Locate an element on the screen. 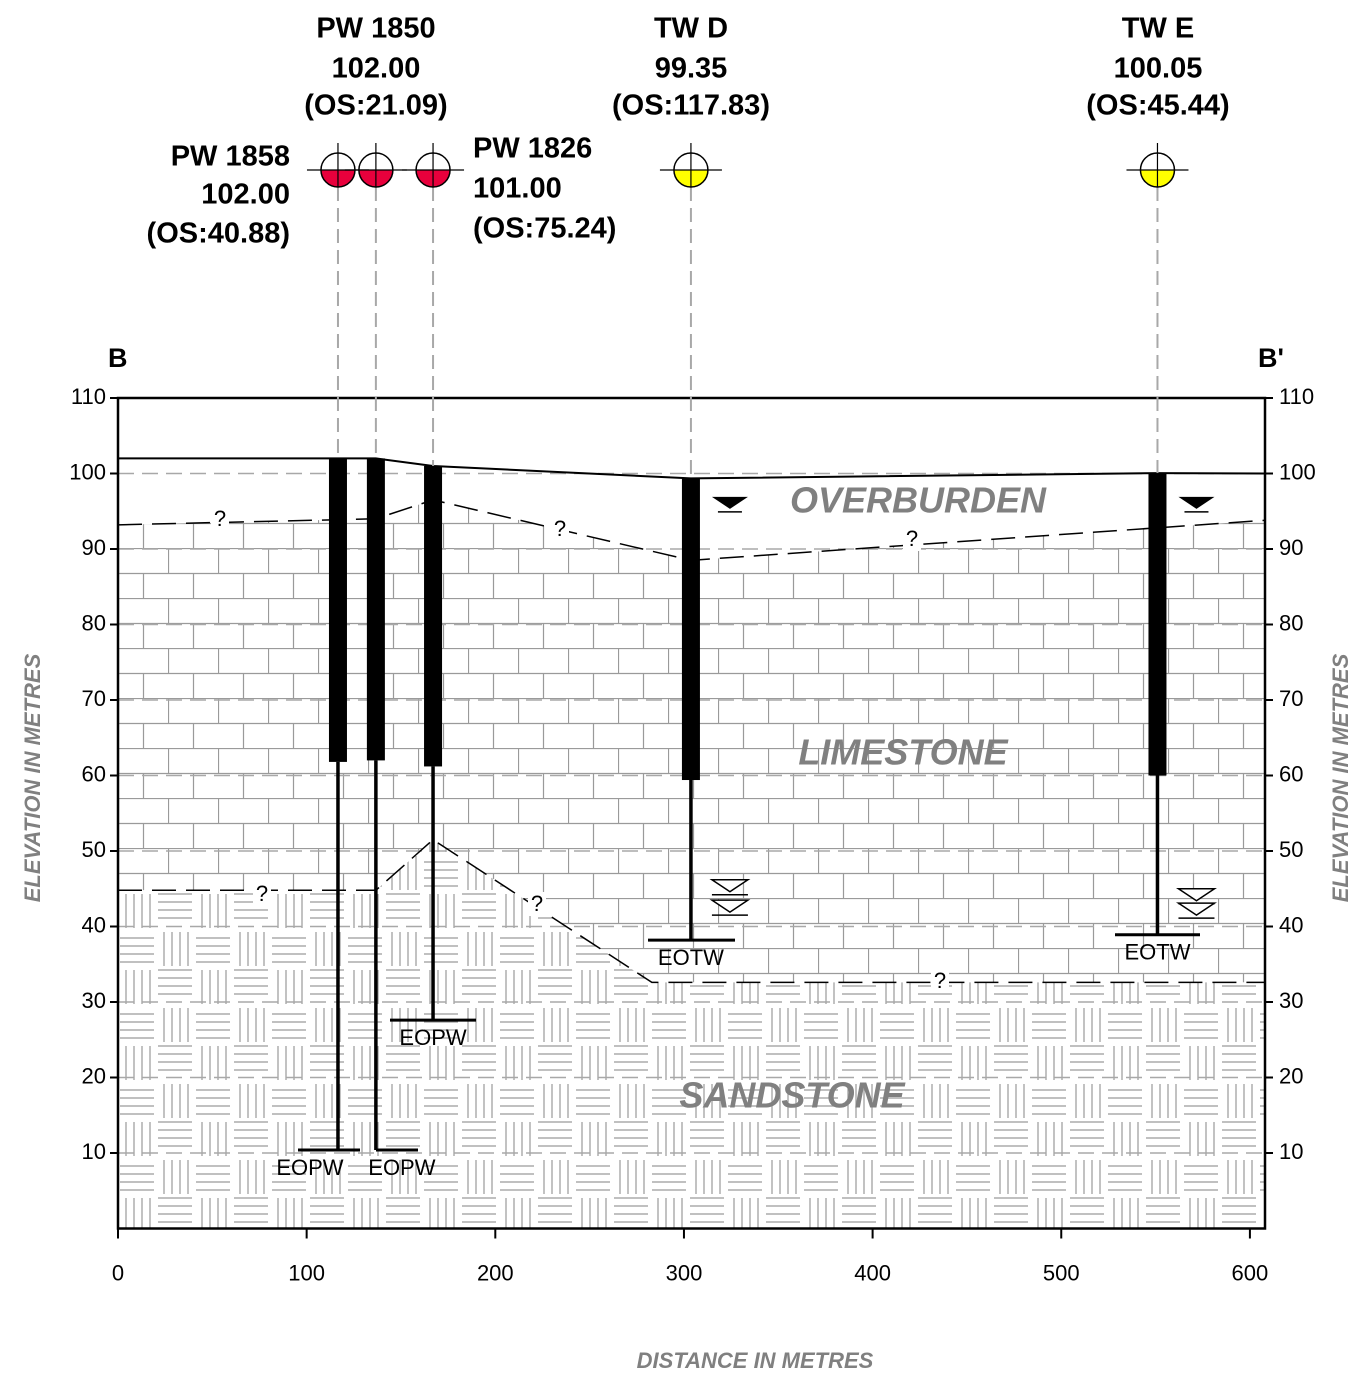 Image resolution: width=1355 pixels, height=1384 pixels. well-offset: (OS:45.44) is located at coordinates (1157, 106).